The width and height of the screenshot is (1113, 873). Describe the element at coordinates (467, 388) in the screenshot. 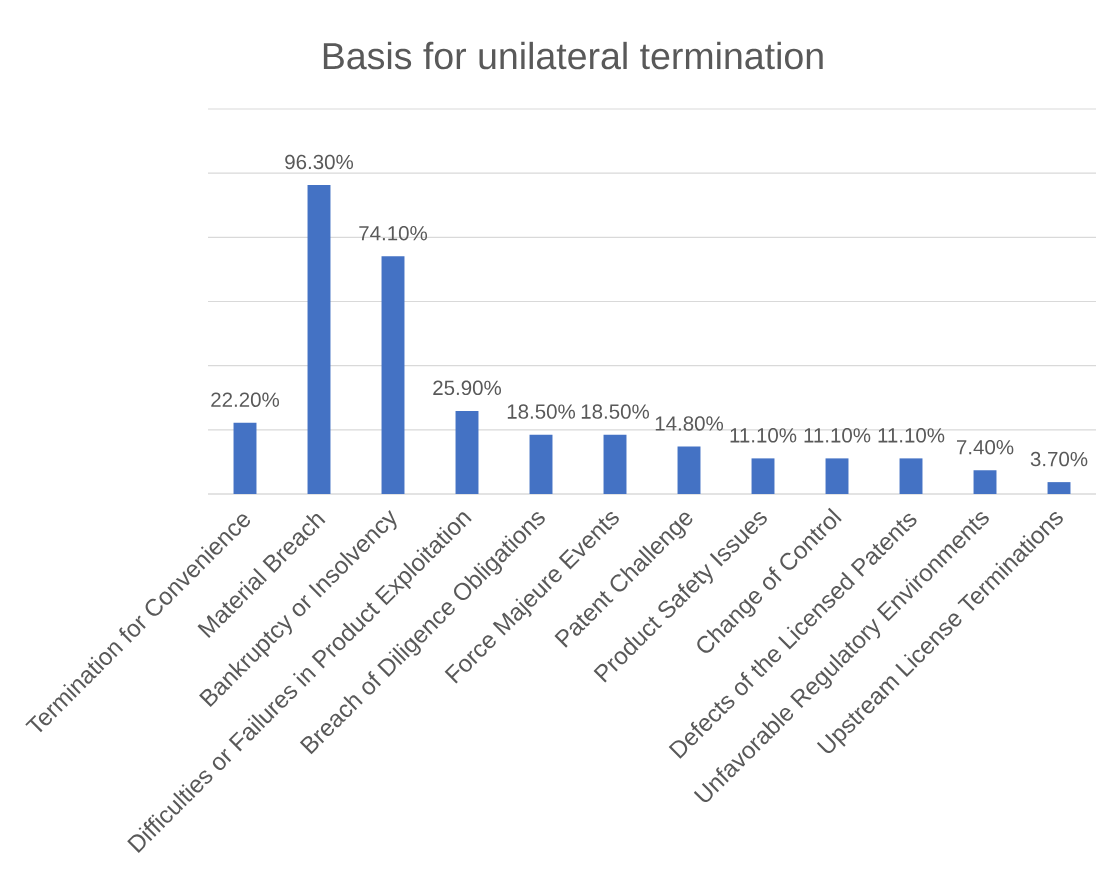

I see `data-label: 25.90%` at that location.